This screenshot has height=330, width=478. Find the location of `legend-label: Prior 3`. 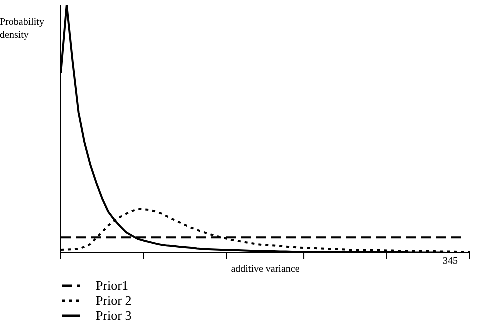

legend-label: Prior 3 is located at coordinates (114, 315).